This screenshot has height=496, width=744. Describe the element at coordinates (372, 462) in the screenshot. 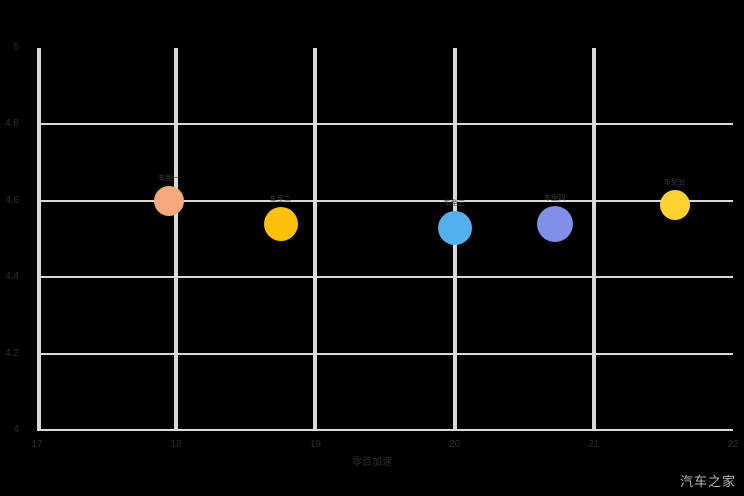

I see `x-axis-title: 零百加速` at that location.